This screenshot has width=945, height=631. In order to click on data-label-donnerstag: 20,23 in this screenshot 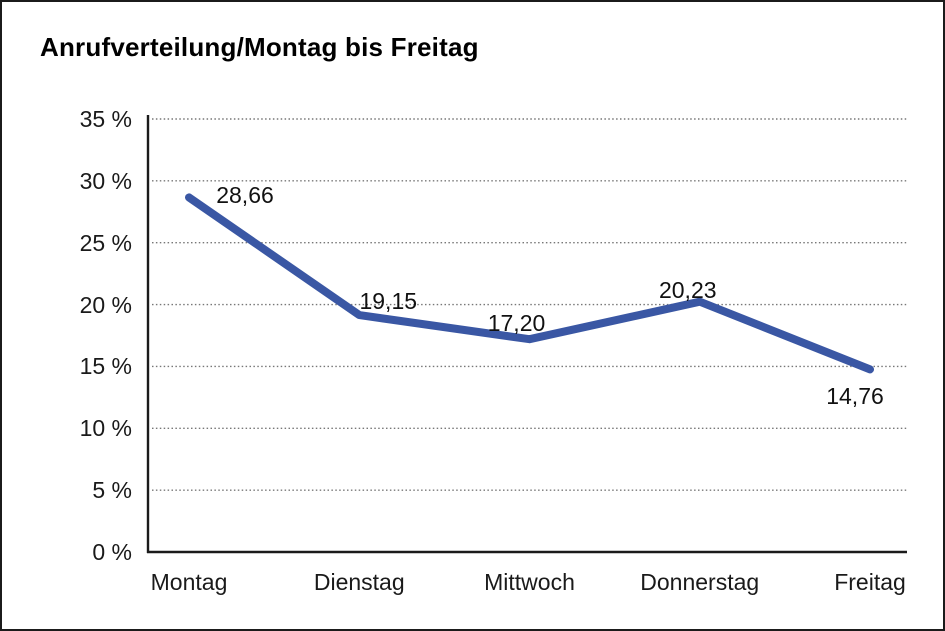, I will do `click(687, 289)`.